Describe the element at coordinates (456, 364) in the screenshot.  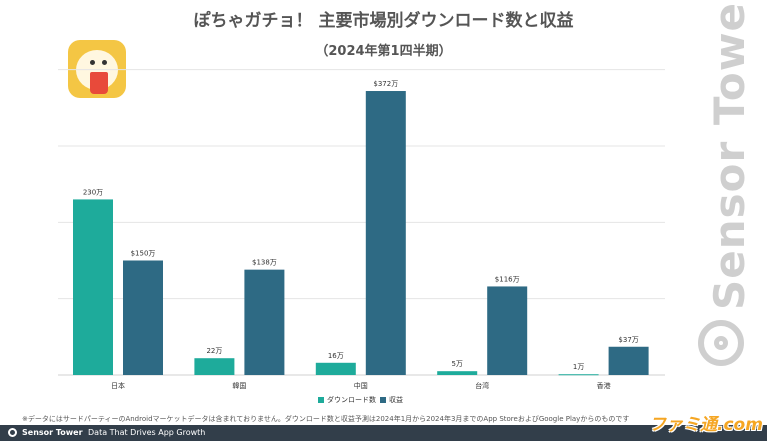
I see `data-label: 5万` at that location.